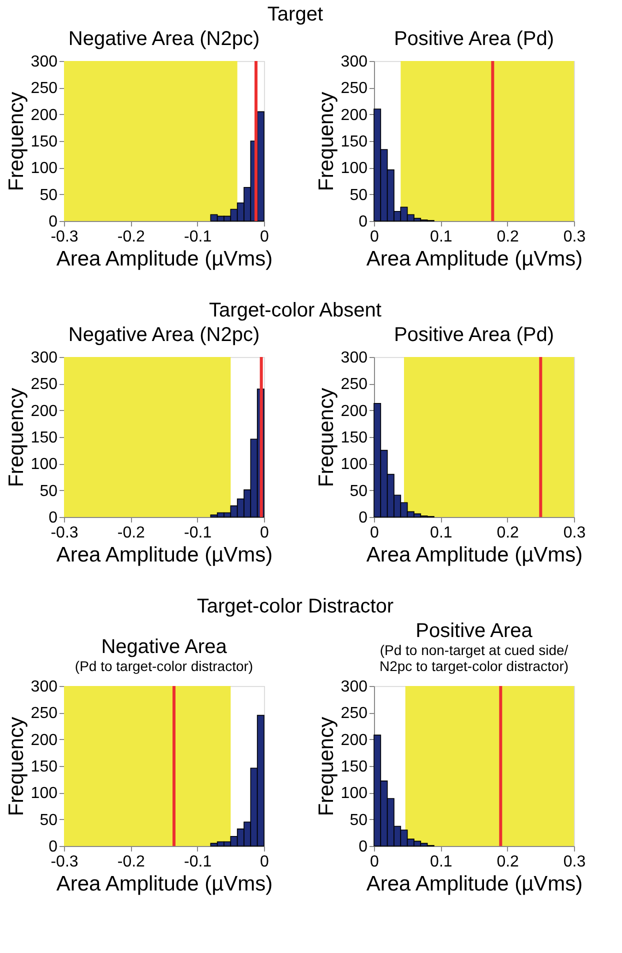 The height and width of the screenshot is (953, 622). What do you see at coordinates (295, 607) in the screenshot?
I see `text: Target-color Distractor` at bounding box center [295, 607].